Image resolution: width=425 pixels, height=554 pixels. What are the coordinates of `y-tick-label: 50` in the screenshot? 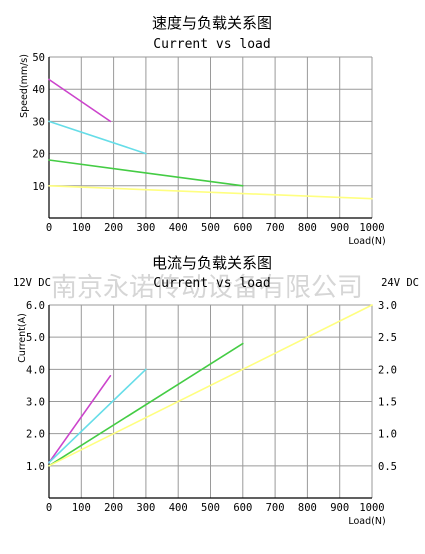 It's located at (38, 58).